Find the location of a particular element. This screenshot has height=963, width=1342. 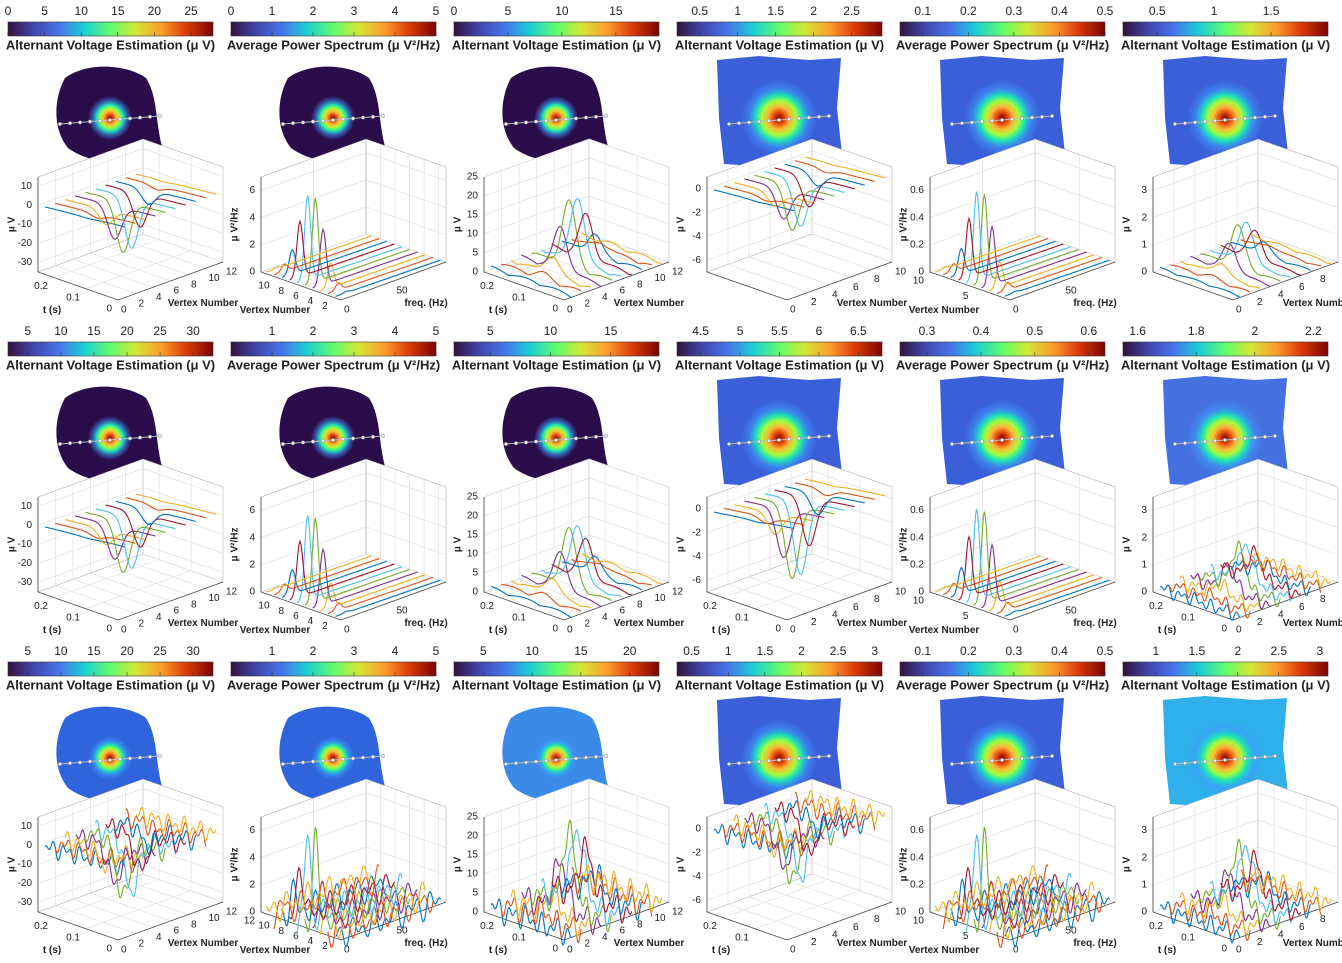

z-tick-label: 10 is located at coordinates (27, 186).